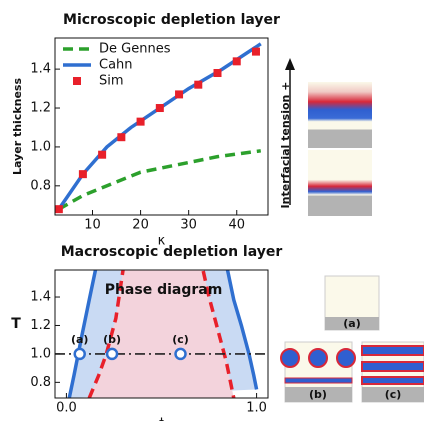  Describe the element at coordinates (188, 225) in the screenshot. I see `x-tick-label: 30` at that location.